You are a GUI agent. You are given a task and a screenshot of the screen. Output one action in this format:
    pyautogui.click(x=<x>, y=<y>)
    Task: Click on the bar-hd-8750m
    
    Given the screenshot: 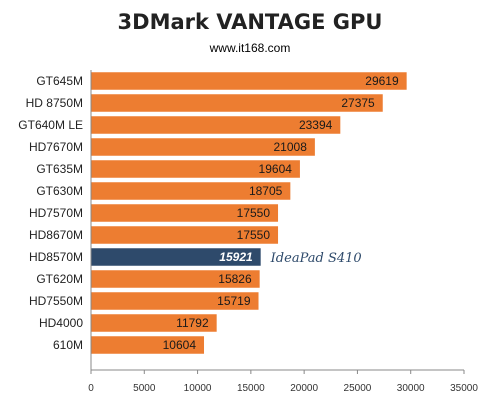 What is the action you would take?
    pyautogui.click(x=237, y=103)
    